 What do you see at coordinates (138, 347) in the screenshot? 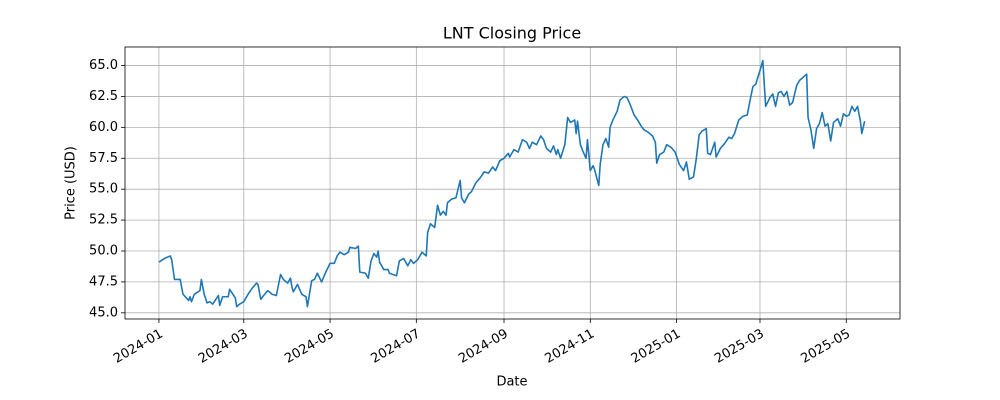
I see `x-tick-label: 2024-01` at bounding box center [138, 347].